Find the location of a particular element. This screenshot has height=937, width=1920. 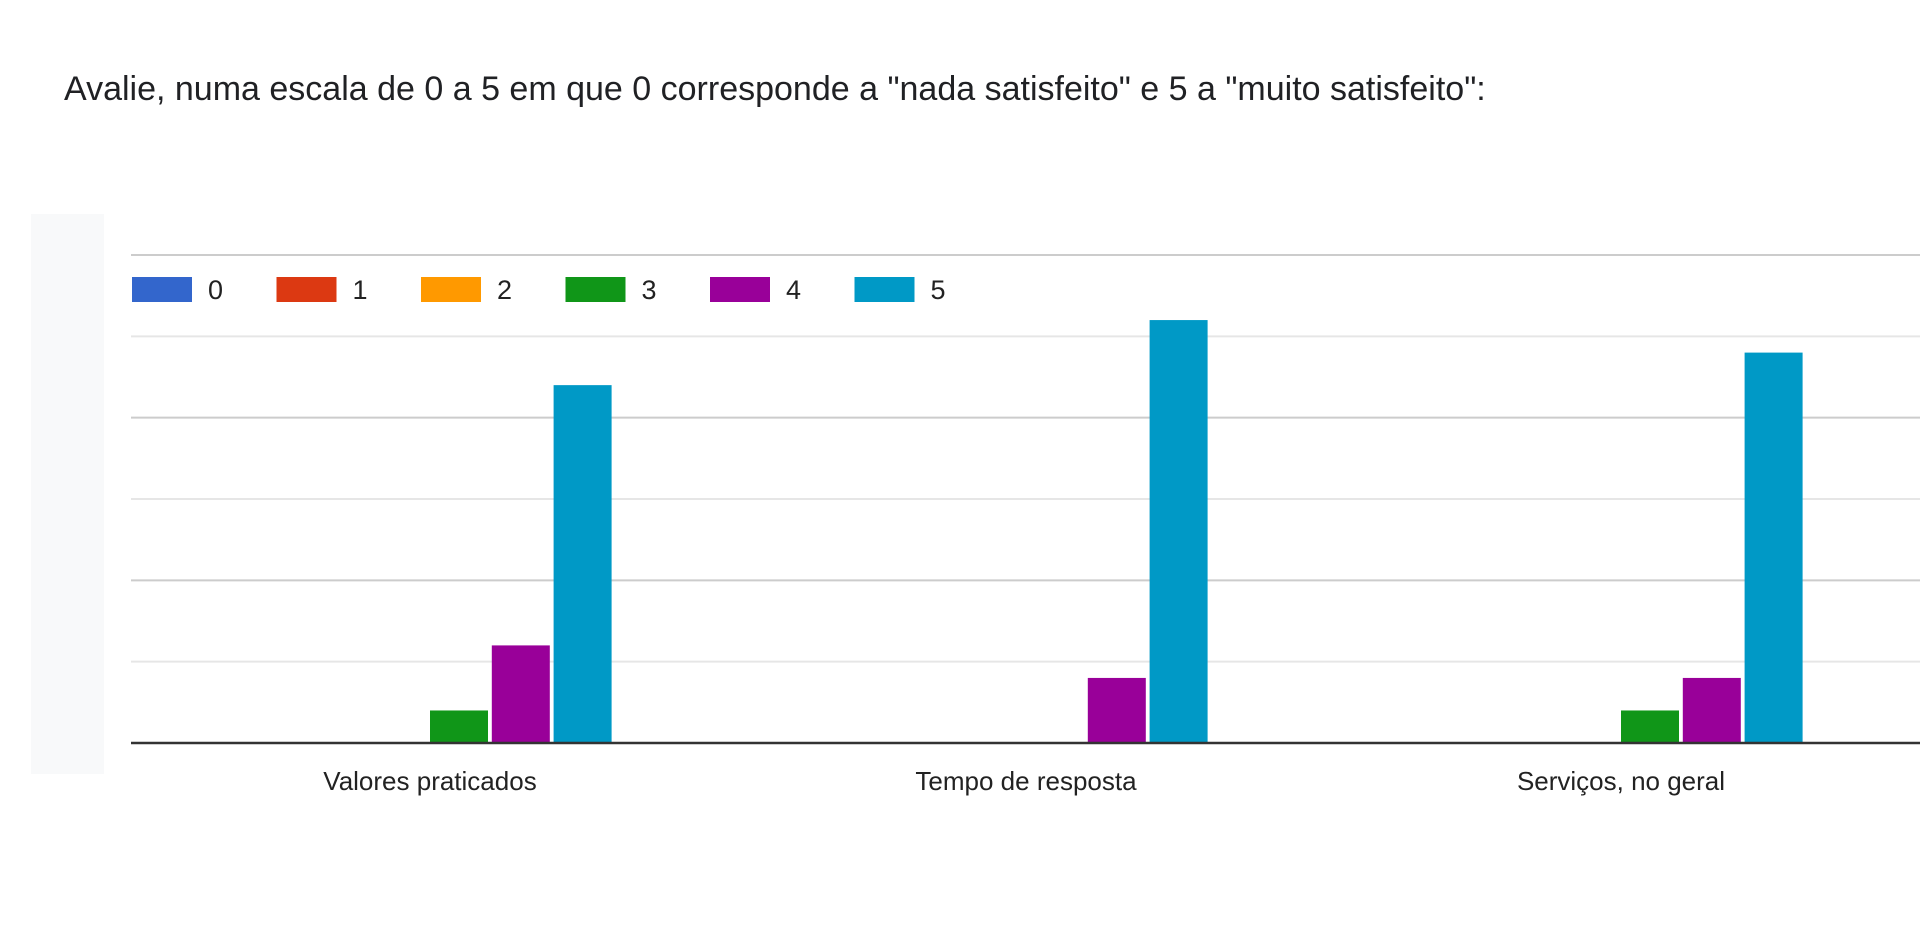

legend-label-1: 1 is located at coordinates (360, 290).